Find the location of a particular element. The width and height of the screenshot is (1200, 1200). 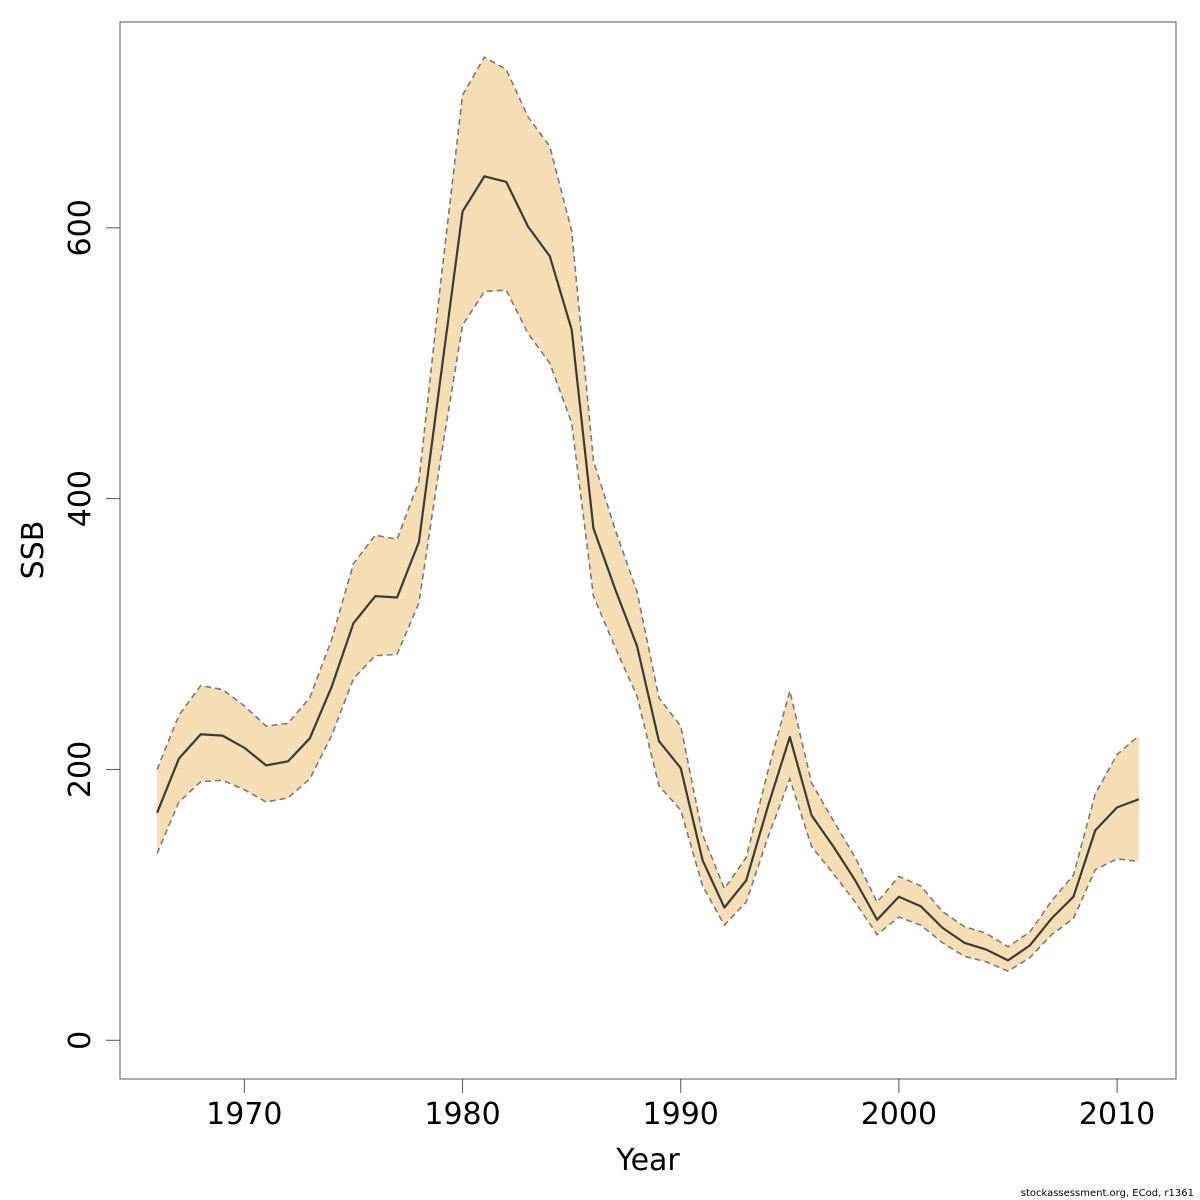

x-tick-label: 2000 is located at coordinates (899, 1114).